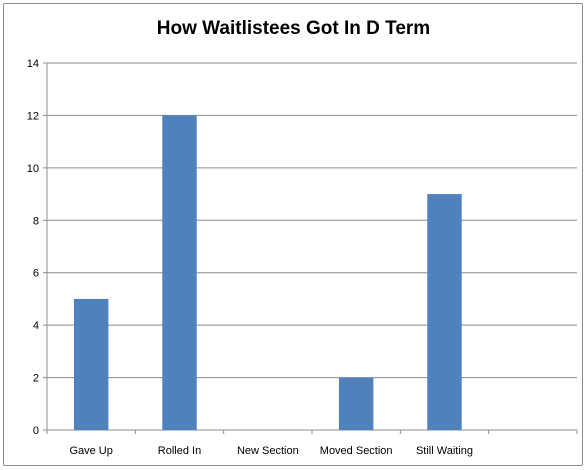 The image size is (587, 470). What do you see at coordinates (36, 326) in the screenshot?
I see `y-tick-label: 4` at bounding box center [36, 326].